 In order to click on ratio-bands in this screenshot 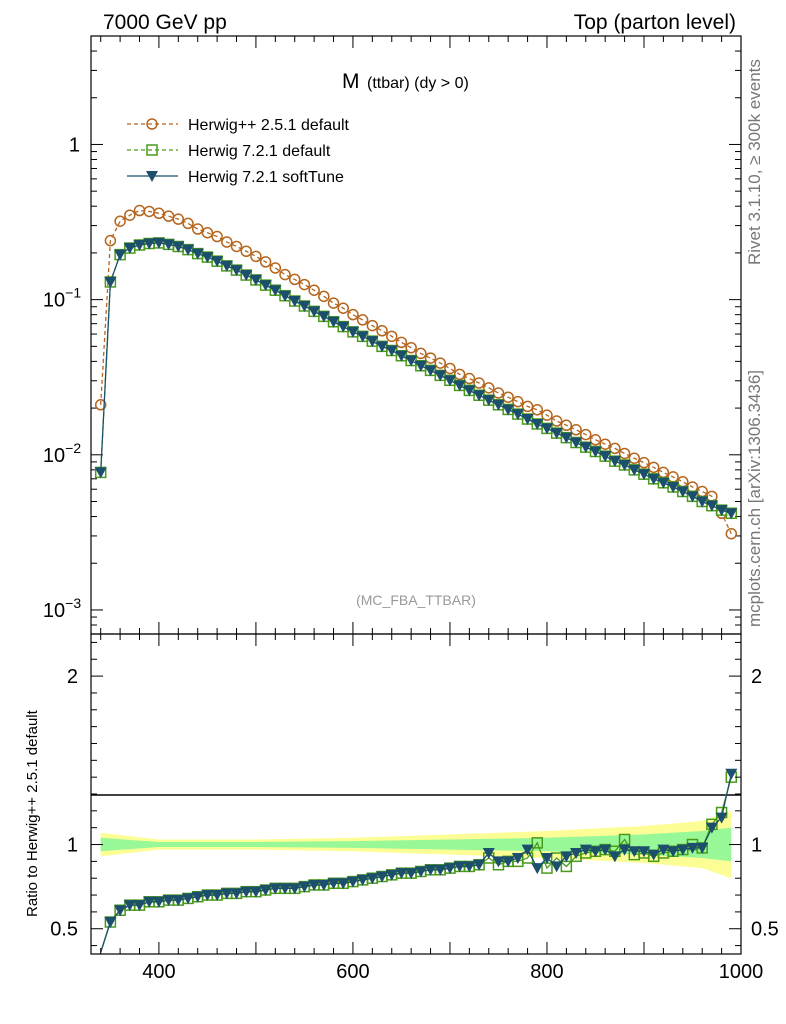, I will do `click(416, 844)`.